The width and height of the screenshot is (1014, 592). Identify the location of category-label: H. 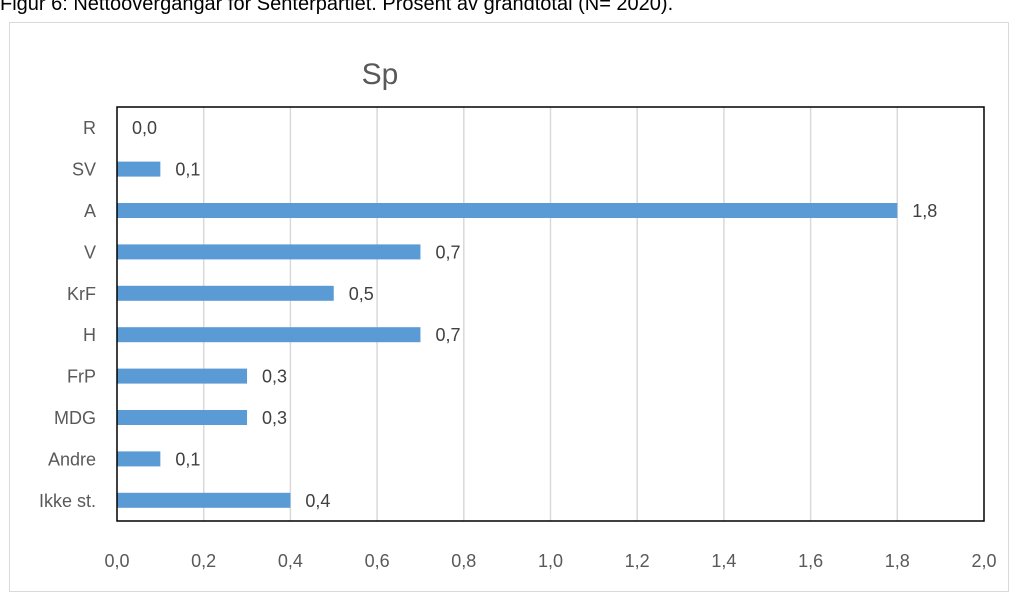
(89, 335).